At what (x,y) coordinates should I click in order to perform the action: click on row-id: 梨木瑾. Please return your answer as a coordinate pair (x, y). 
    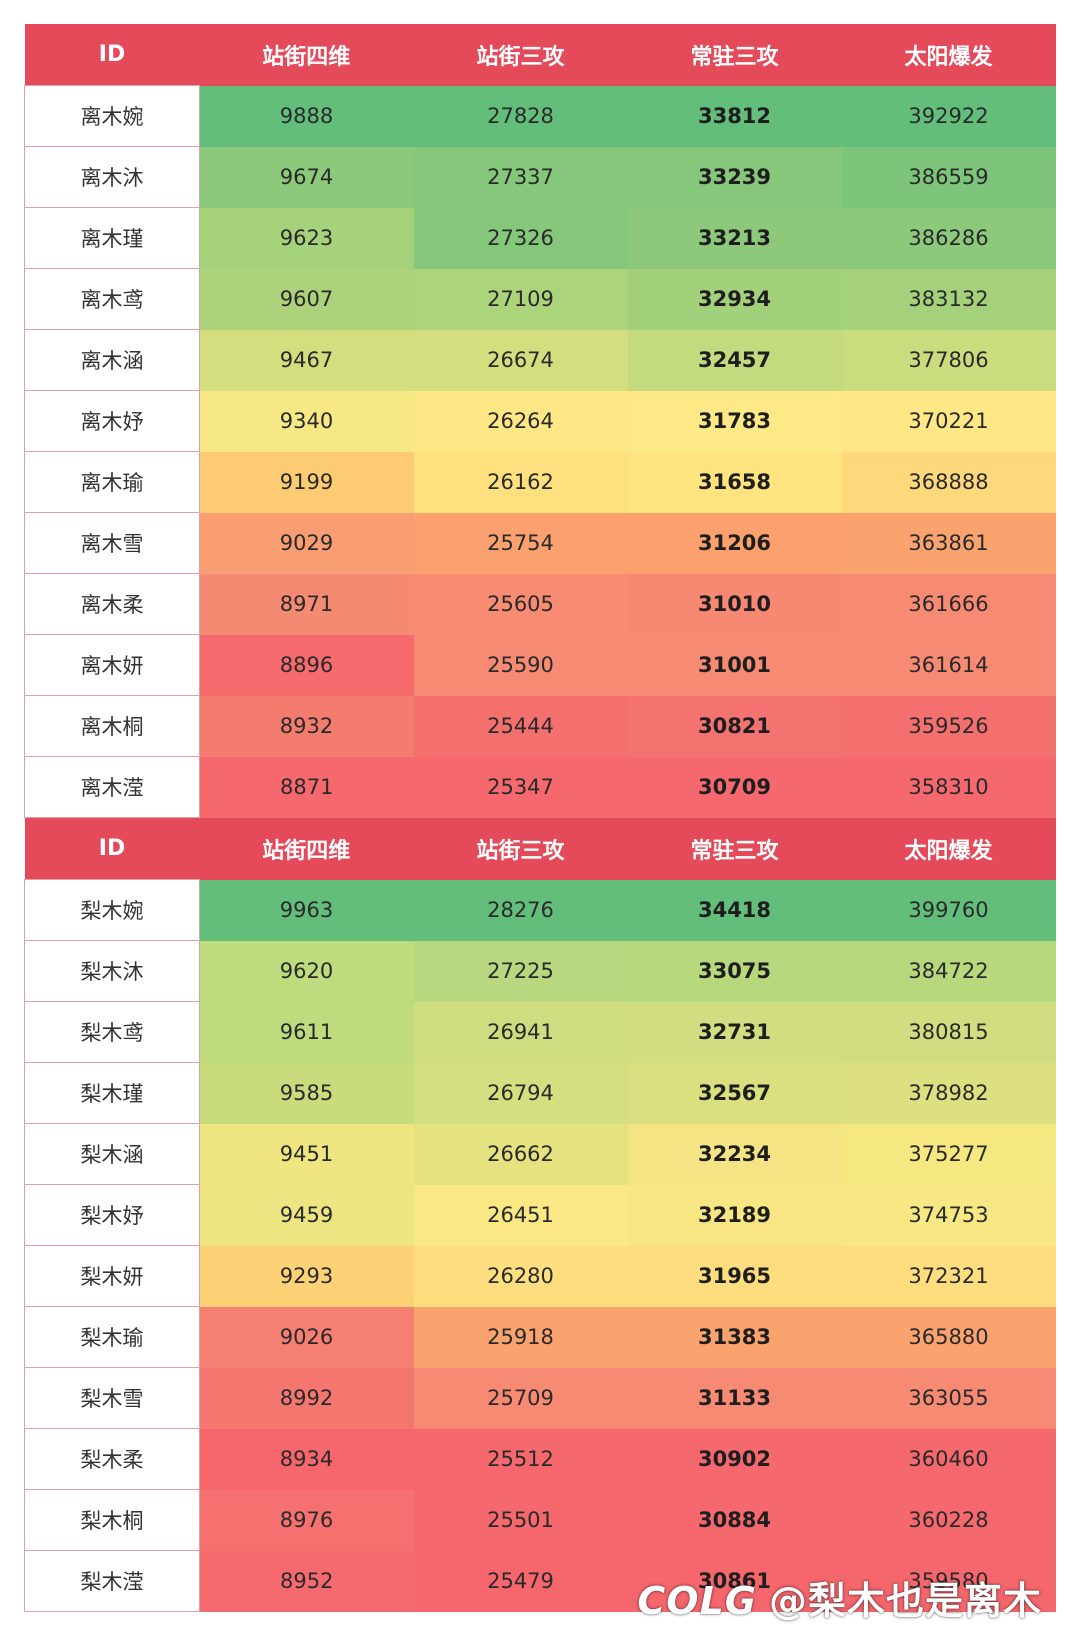
    Looking at the image, I should click on (112, 1093).